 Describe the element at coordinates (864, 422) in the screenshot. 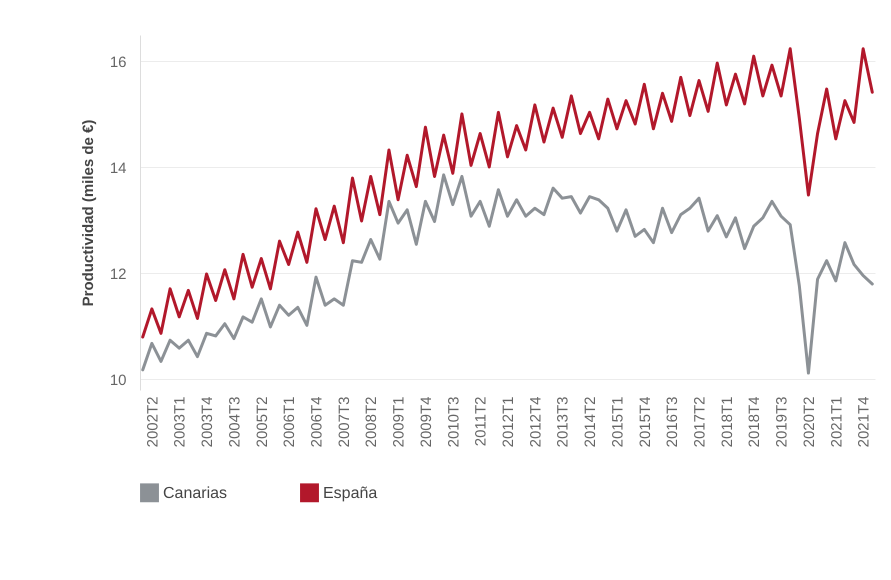

I see `x-tick-label: 2021T4` at that location.